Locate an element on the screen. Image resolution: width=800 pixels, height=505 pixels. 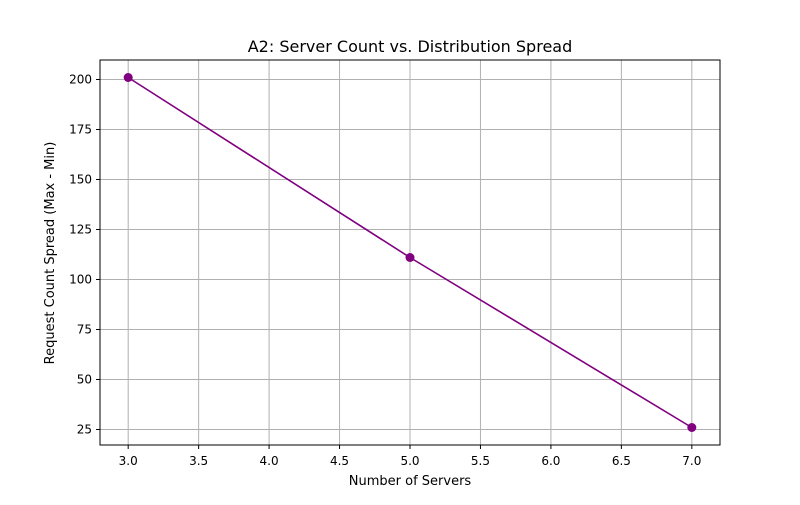
y-tick-label: 125 is located at coordinates (80, 230).